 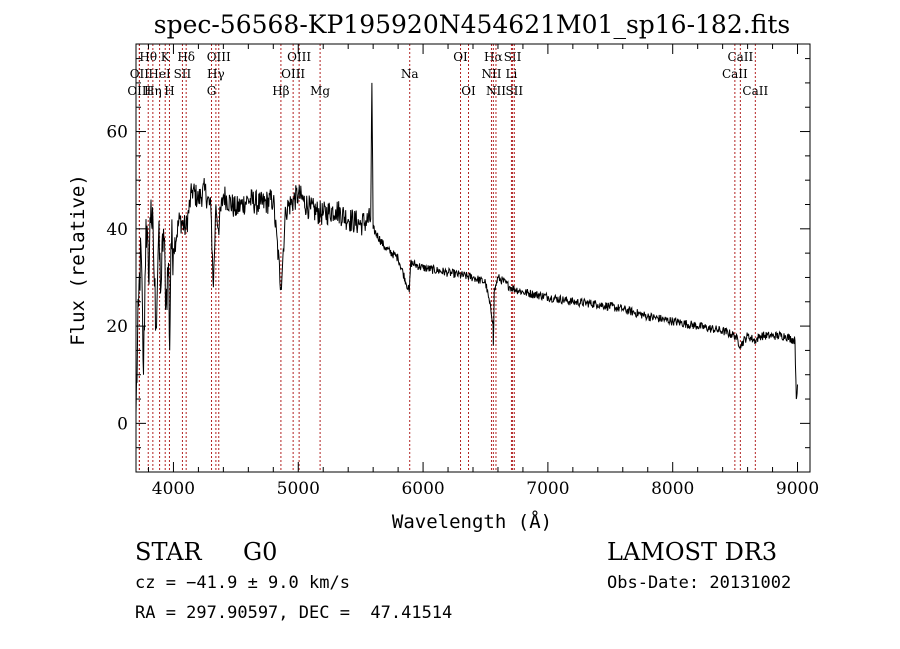 I want to click on line-marker-label-21: NII, so click(x=496, y=91).